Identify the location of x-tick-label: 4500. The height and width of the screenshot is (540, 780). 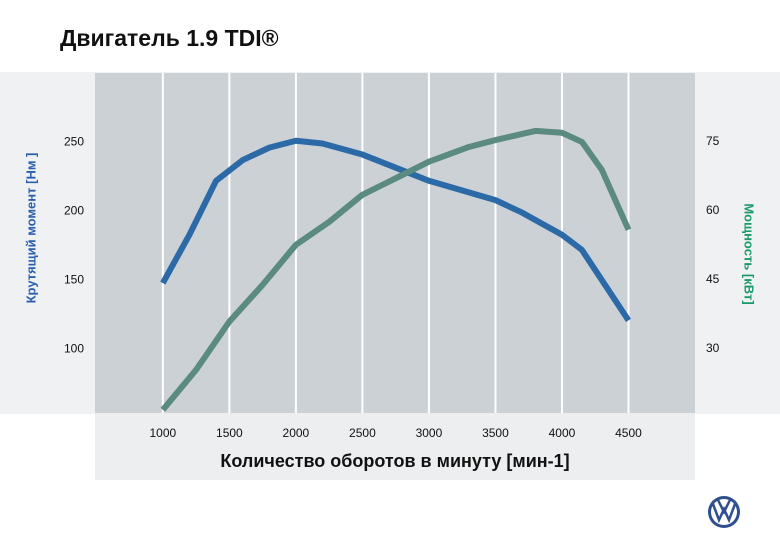
(628, 433).